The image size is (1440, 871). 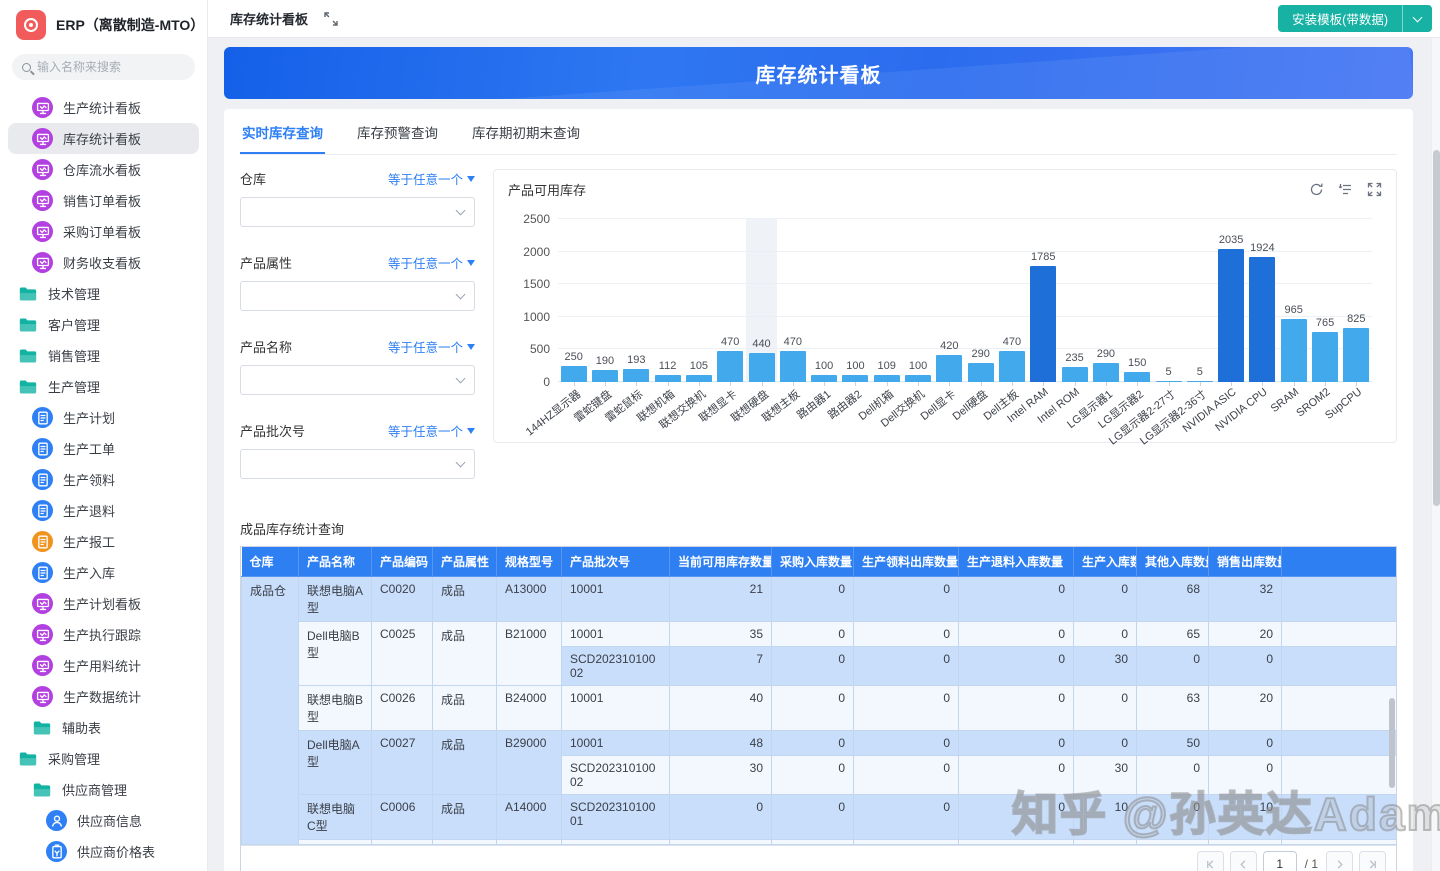 I want to click on table-row: 联想电脑B型 C0026 成品 B24000 10001 40 0 0 0 0 63 20, so click(x=819, y=708).